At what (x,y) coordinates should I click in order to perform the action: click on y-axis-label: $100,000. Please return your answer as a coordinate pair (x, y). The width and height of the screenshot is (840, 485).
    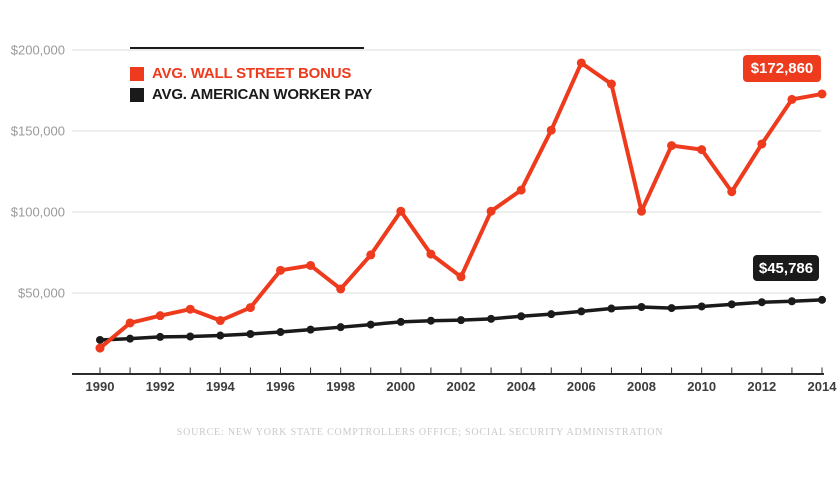
    Looking at the image, I should click on (38, 212).